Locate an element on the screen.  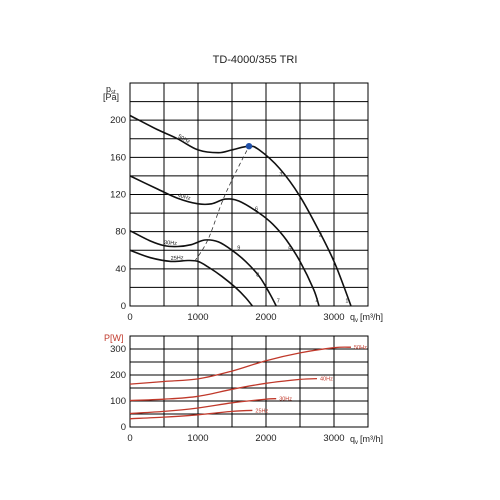
curve-number: 3 is located at coordinates (280, 175).